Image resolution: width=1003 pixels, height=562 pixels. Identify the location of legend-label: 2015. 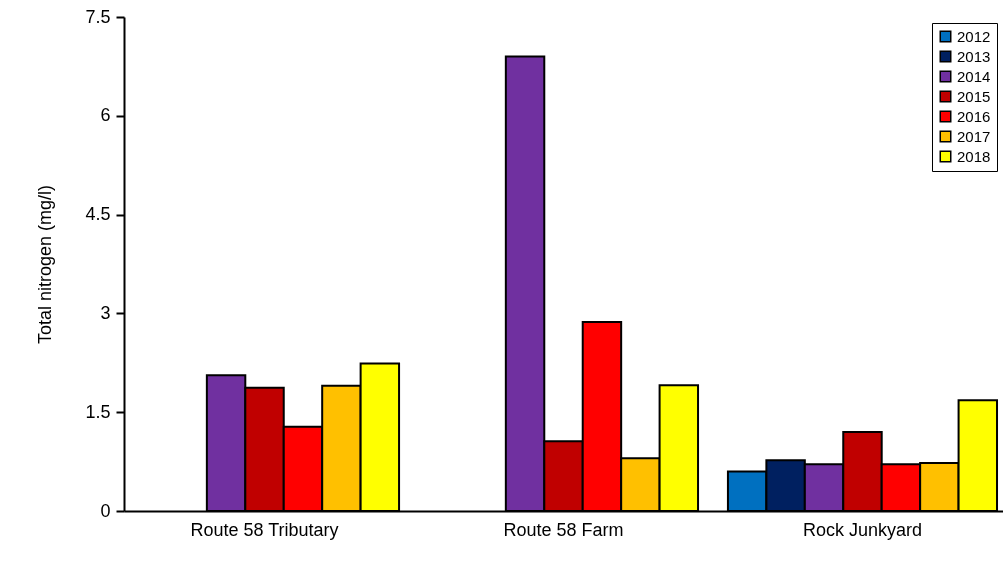
(974, 96).